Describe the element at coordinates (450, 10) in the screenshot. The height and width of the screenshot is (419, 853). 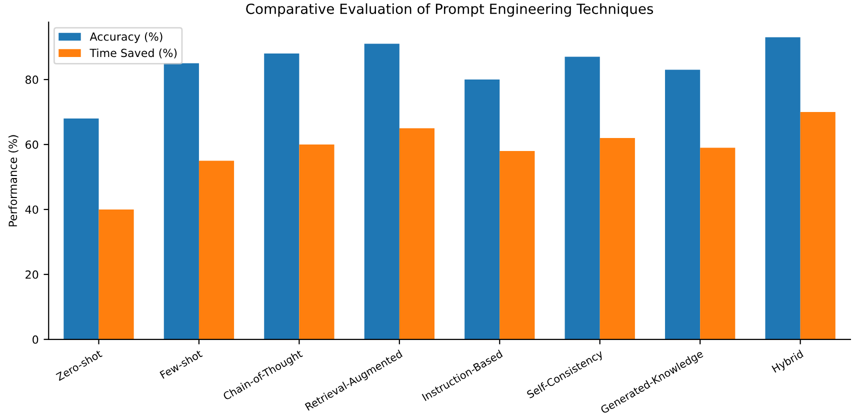
I see `chart-title: Comparative Evaluation of Prompt Engineering Techniques` at that location.